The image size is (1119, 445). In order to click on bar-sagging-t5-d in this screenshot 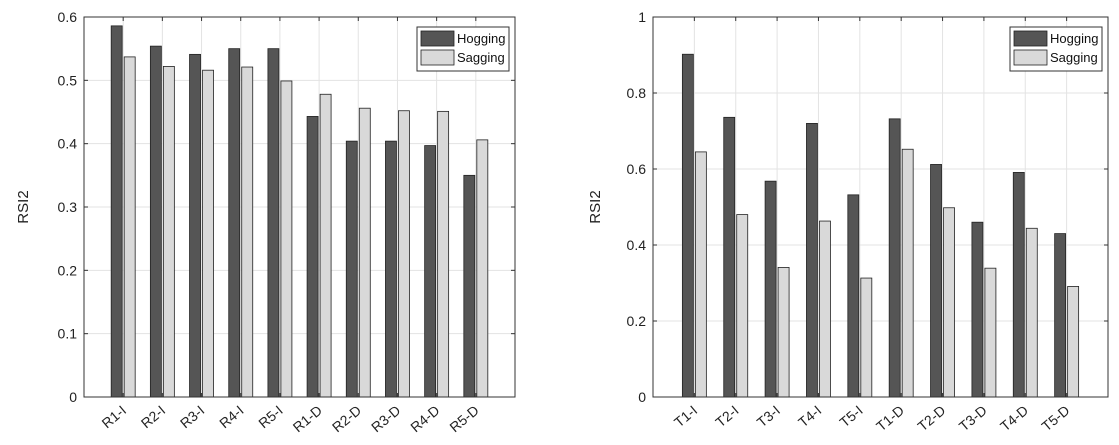, I will do `click(1073, 342)`.